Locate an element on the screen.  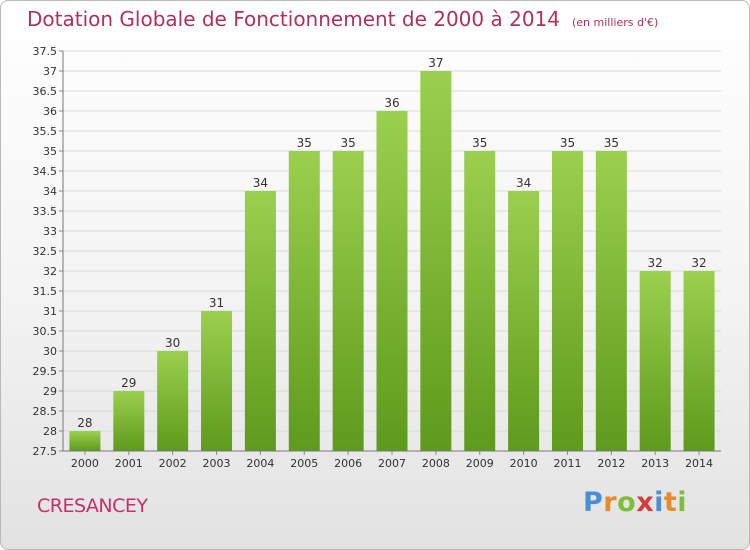
data-label-2008: 37 is located at coordinates (435, 63).